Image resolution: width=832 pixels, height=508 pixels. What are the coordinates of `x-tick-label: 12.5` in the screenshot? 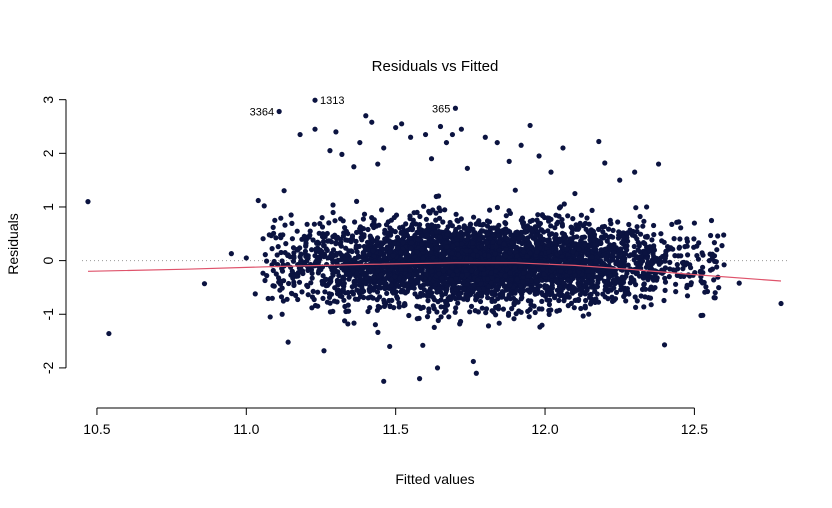 It's located at (694, 429).